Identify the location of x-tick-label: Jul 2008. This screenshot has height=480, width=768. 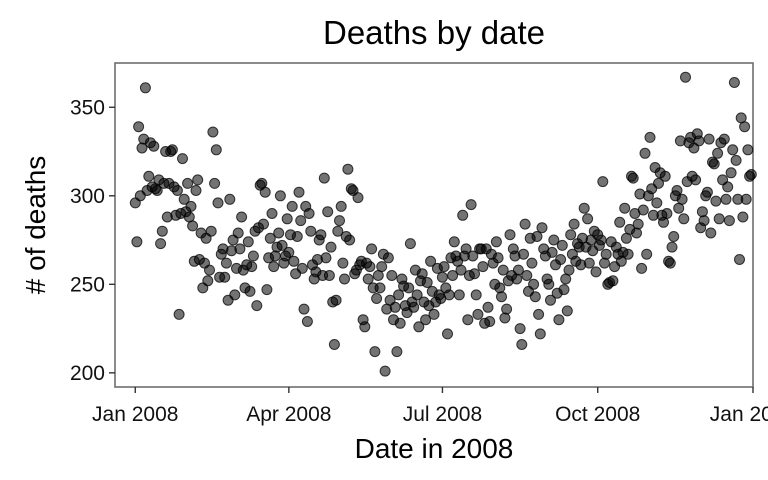
(442, 414).